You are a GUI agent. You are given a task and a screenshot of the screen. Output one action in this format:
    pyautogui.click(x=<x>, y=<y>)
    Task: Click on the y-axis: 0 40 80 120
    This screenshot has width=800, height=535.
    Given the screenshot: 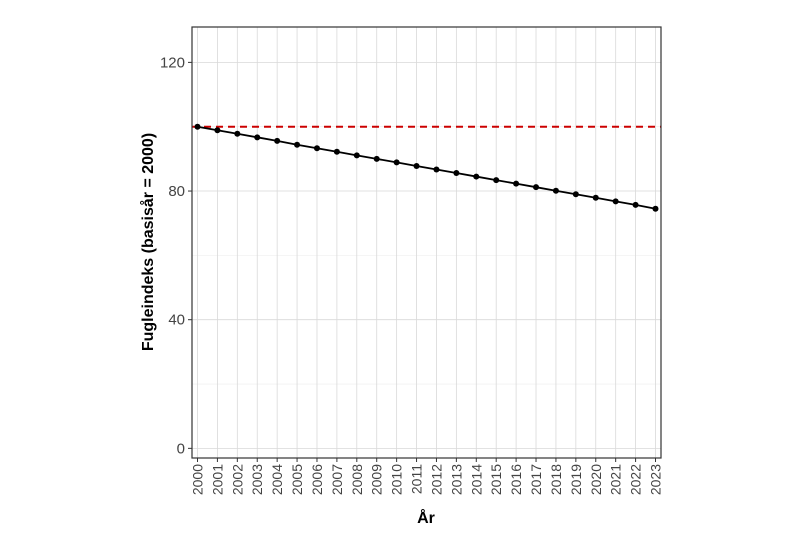 What is the action you would take?
    pyautogui.click(x=176, y=255)
    